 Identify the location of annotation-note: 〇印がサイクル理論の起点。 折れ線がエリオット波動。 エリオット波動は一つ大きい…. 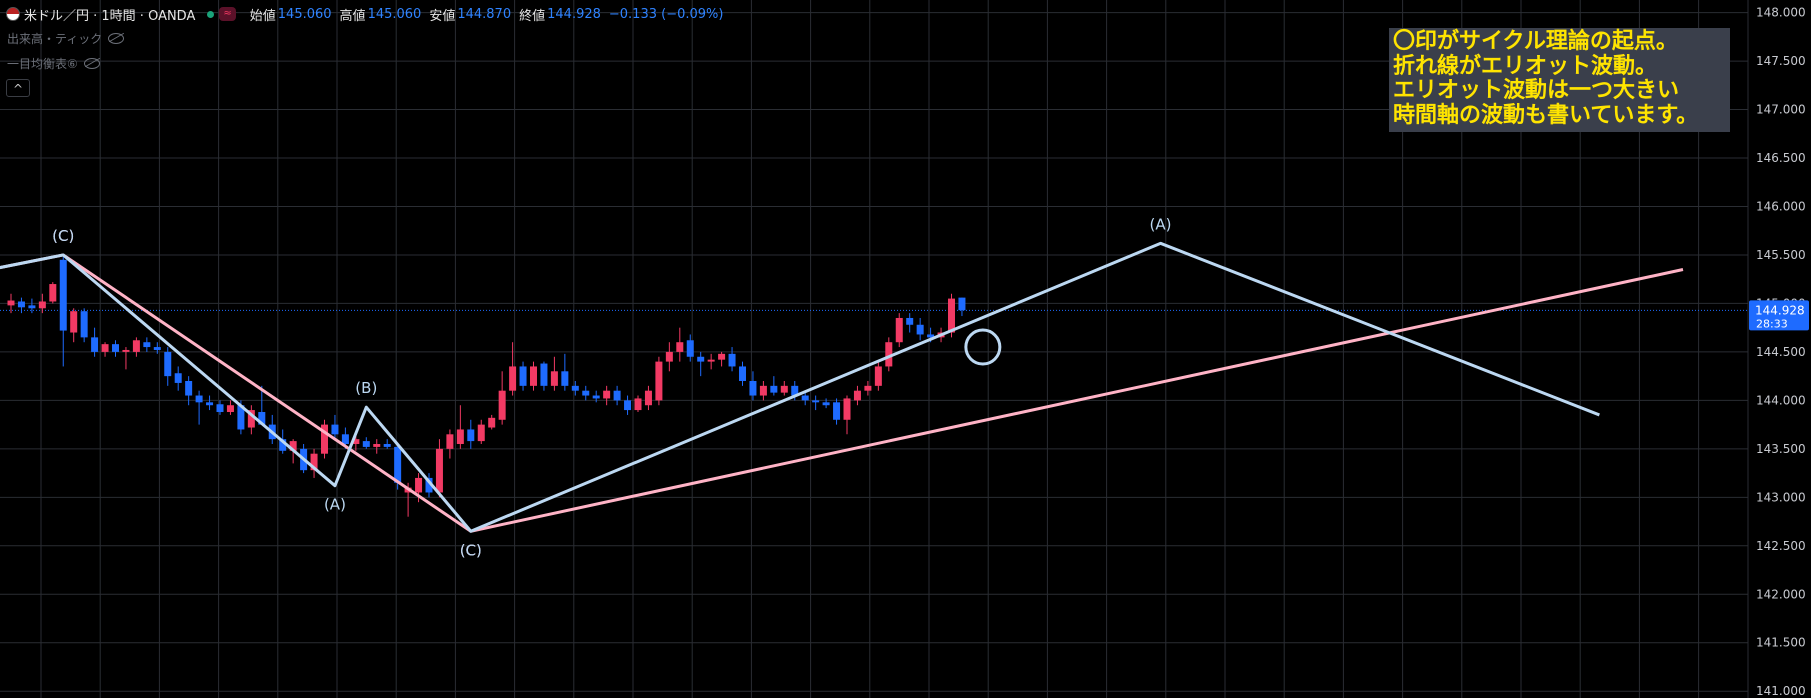
(1559, 80).